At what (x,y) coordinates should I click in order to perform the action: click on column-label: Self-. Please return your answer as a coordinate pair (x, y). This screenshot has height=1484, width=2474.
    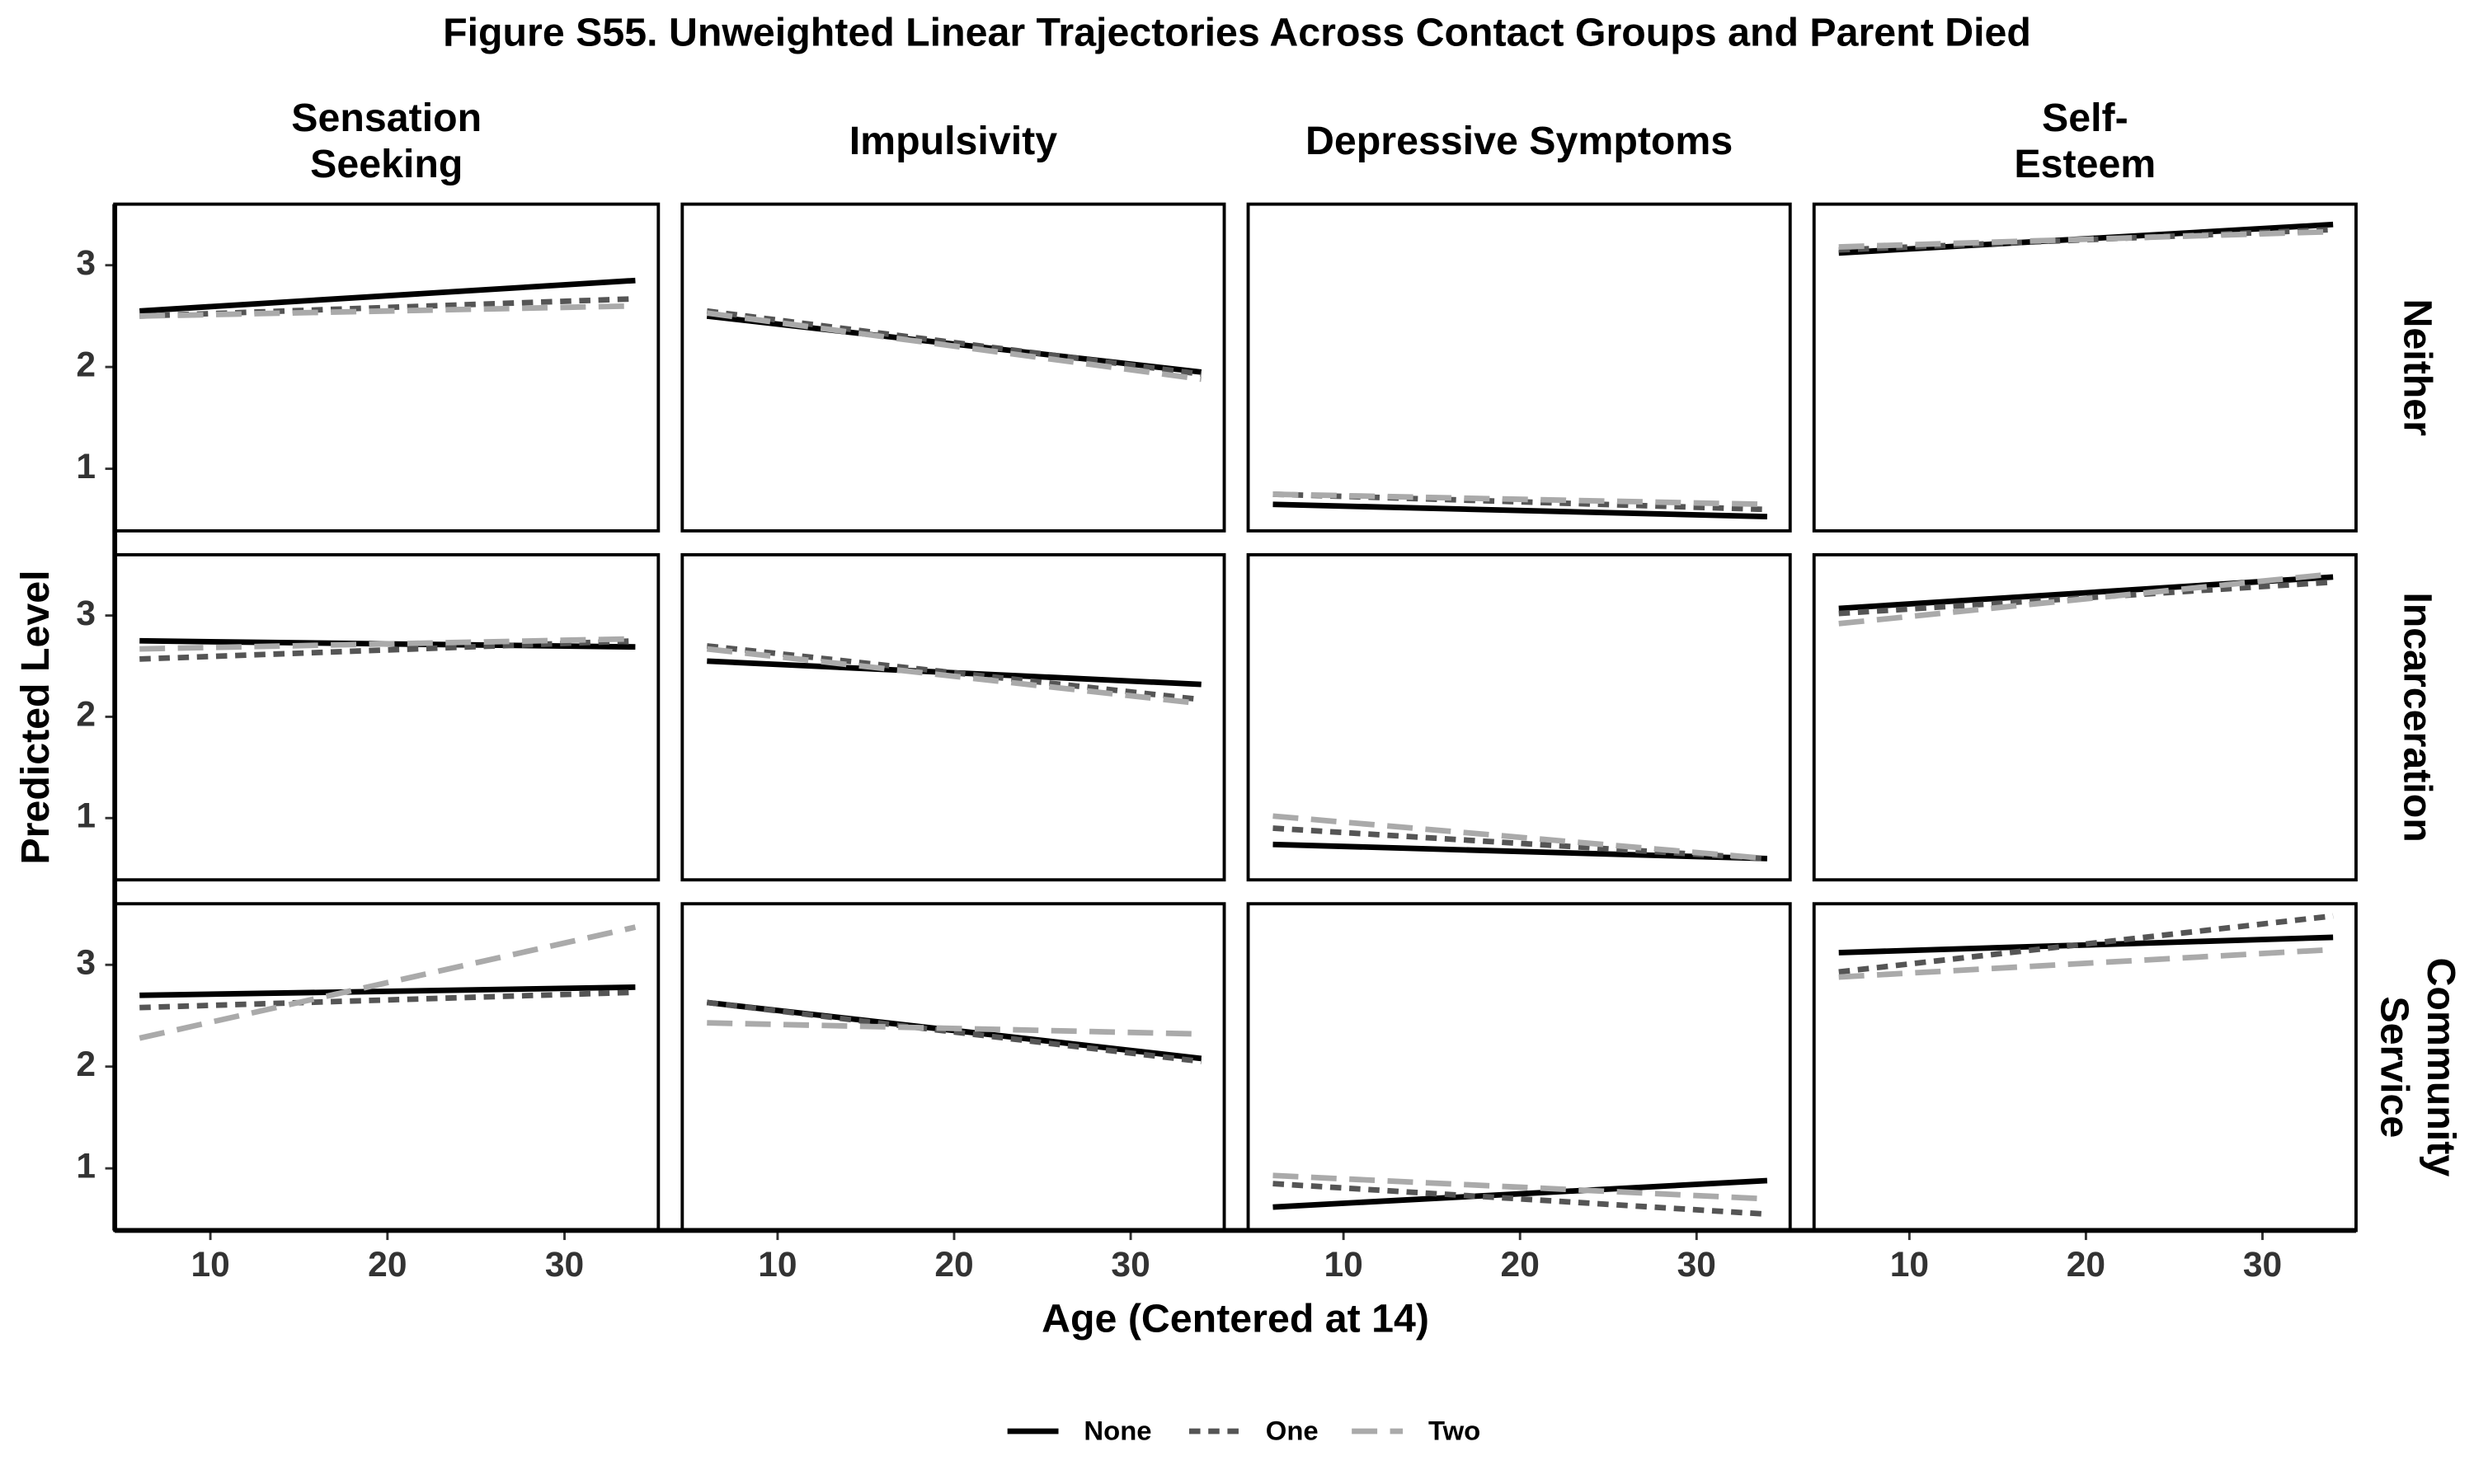
    Looking at the image, I should click on (2085, 118).